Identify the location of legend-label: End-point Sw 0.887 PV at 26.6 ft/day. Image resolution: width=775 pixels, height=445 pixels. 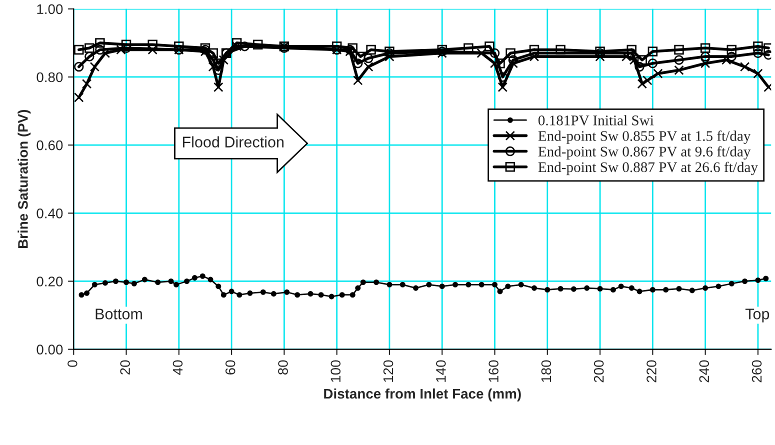
(648, 169).